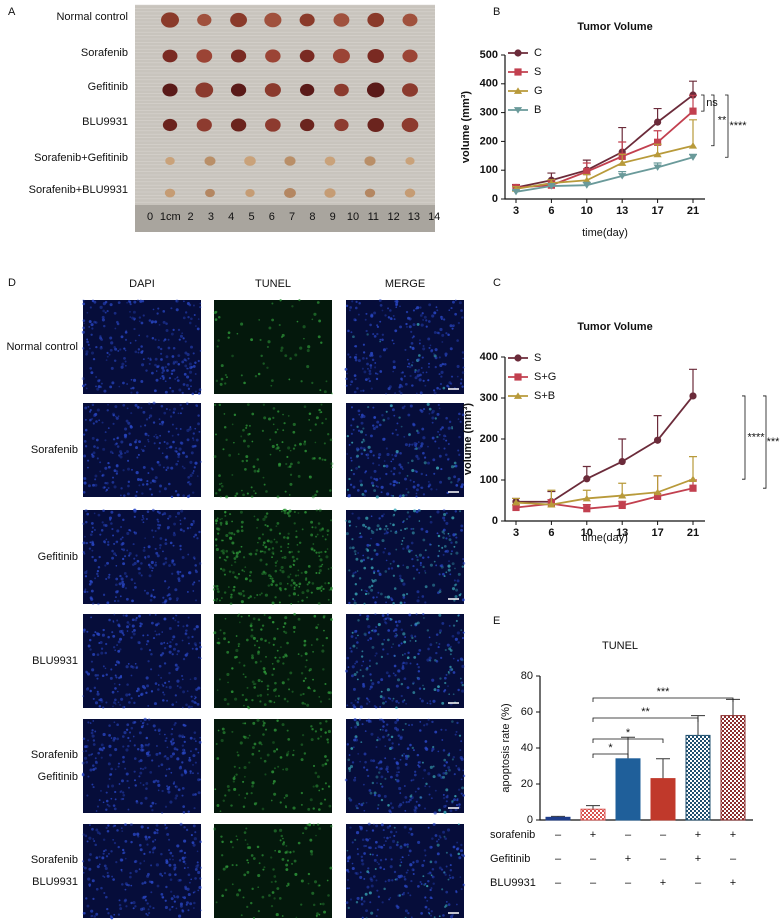  I want to click on ruler-label: 1cm, so click(170, 217).